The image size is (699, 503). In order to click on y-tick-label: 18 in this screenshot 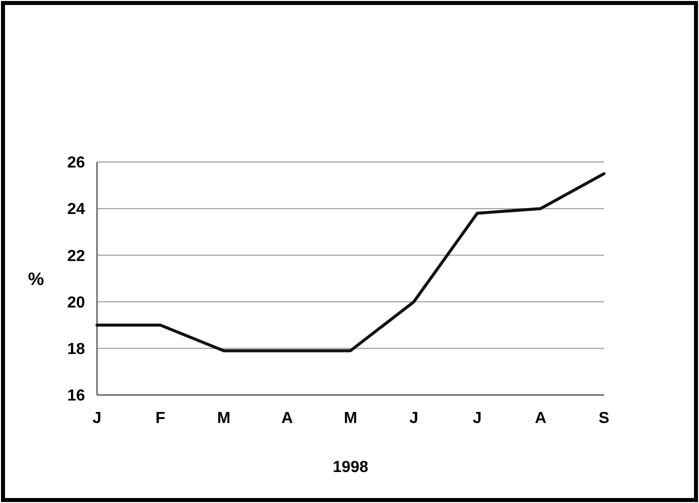, I will do `click(76, 349)`.